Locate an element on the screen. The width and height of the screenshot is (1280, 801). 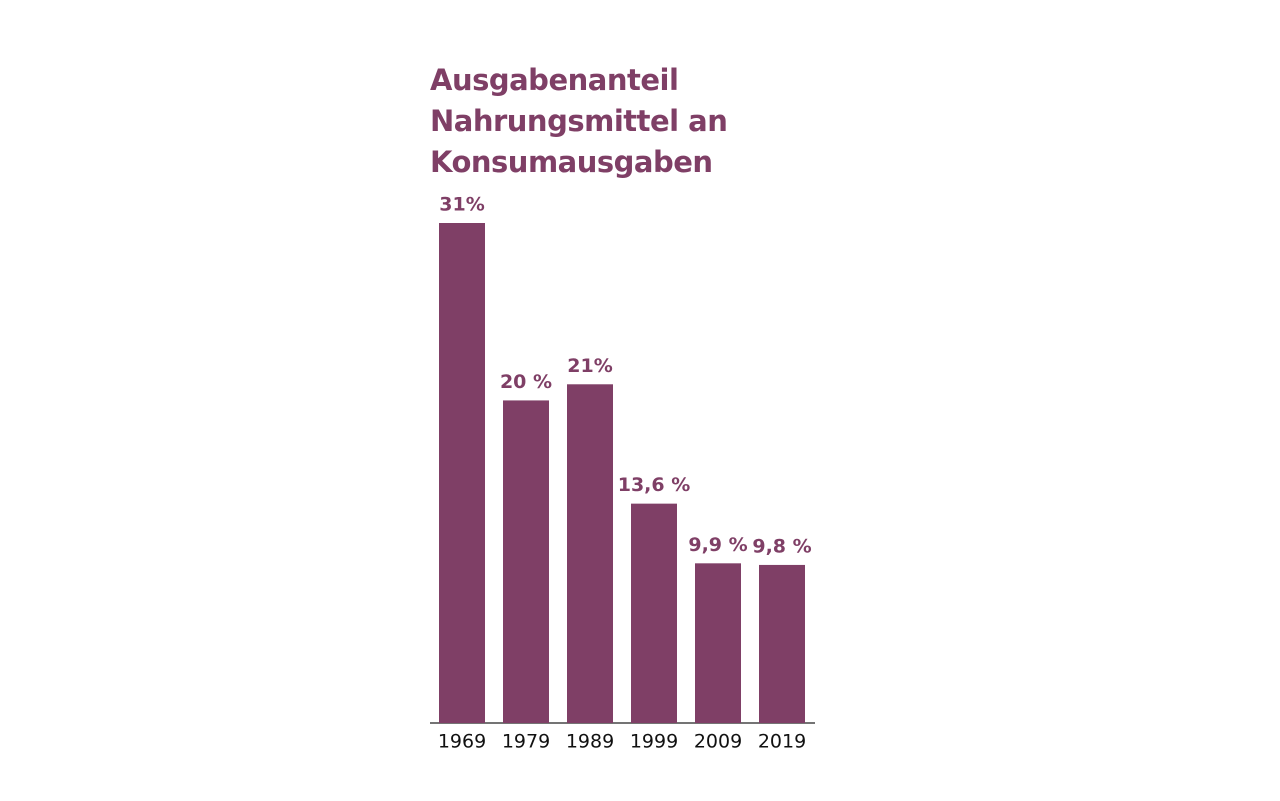
x-tick-label: 1979 is located at coordinates (526, 742).